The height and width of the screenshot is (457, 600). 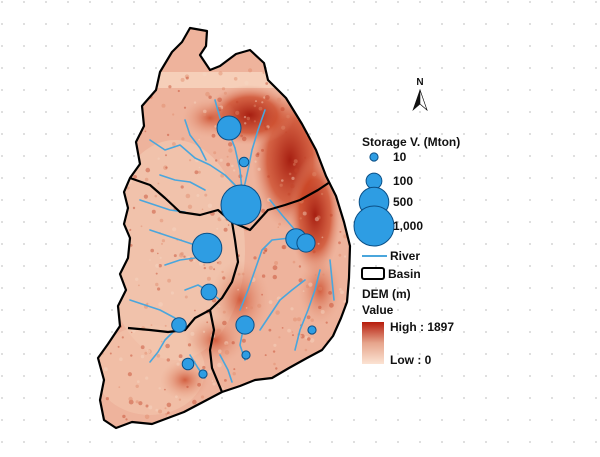 What do you see at coordinates (411, 142) in the screenshot?
I see `storage-legend-title: Storage V. (Mton)` at bounding box center [411, 142].